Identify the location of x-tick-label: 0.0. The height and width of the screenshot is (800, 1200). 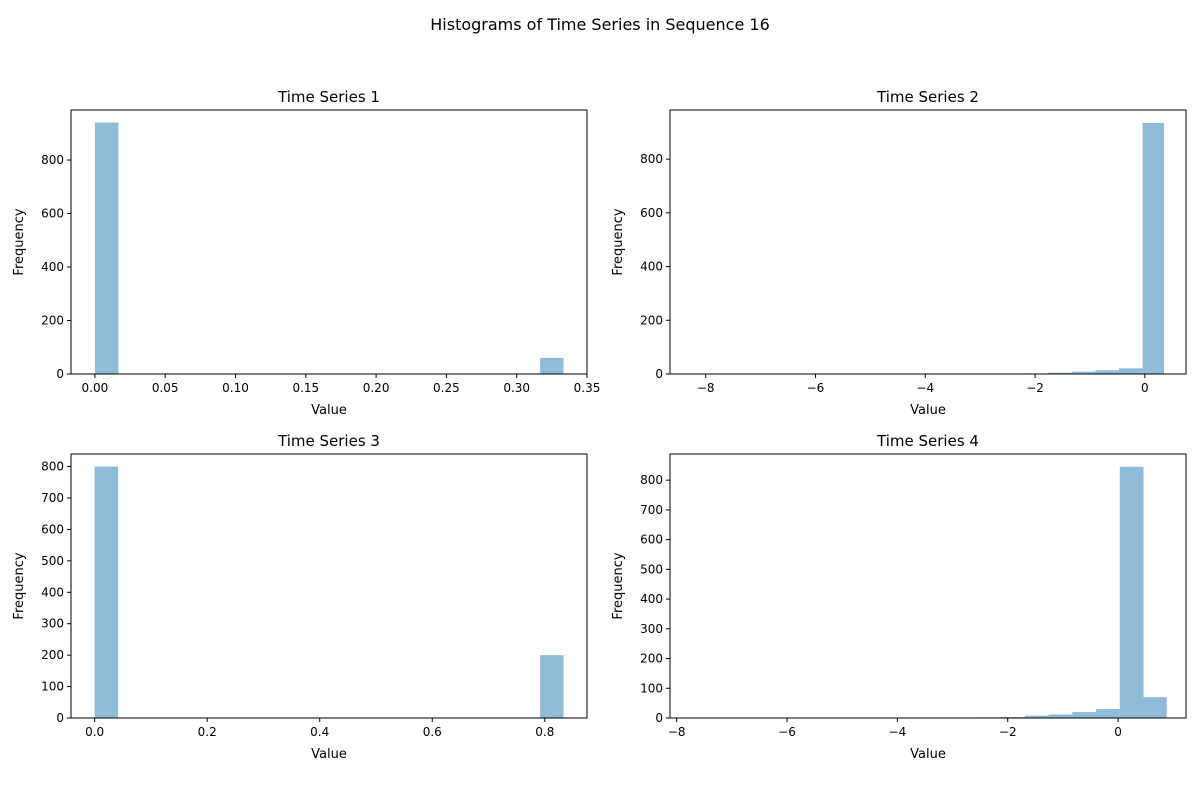
(94, 732).